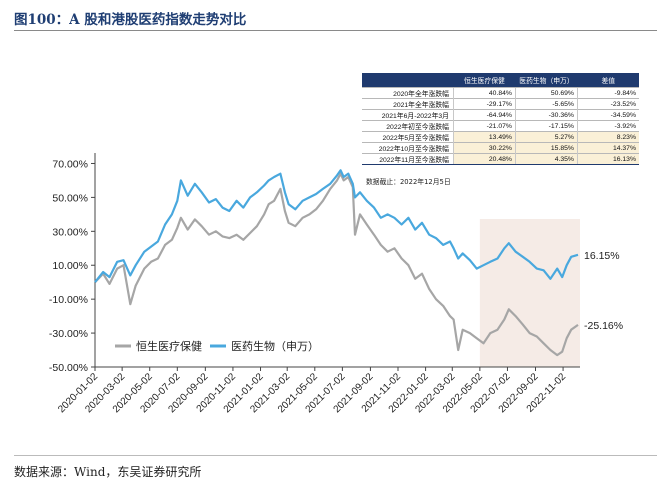 This screenshot has height=487, width=667. I want to click on highlight-region, so click(529, 293).